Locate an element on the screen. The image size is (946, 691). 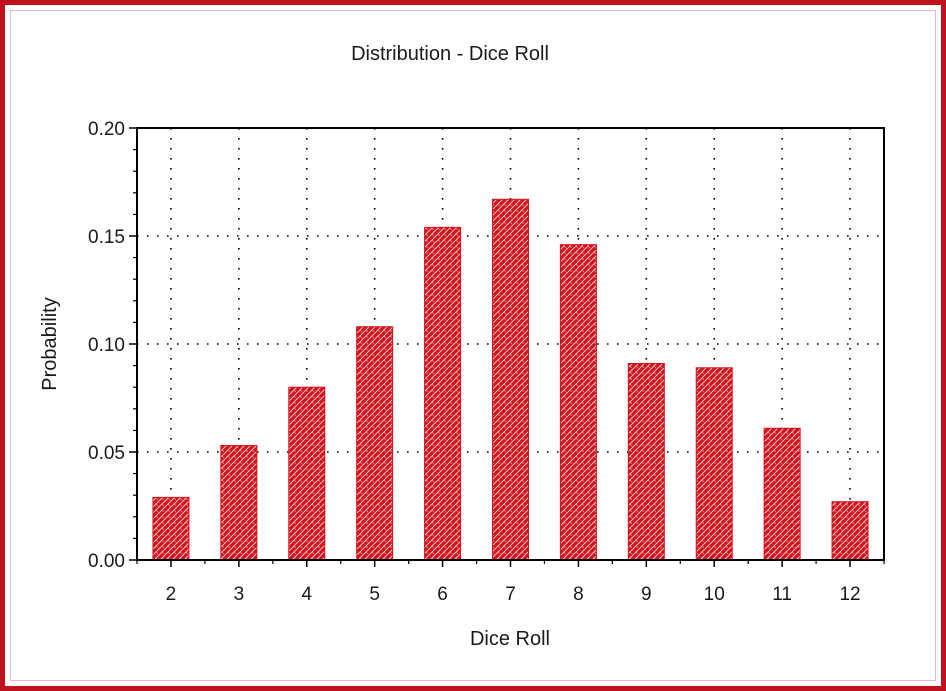
x-tick-label: 3 is located at coordinates (239, 594).